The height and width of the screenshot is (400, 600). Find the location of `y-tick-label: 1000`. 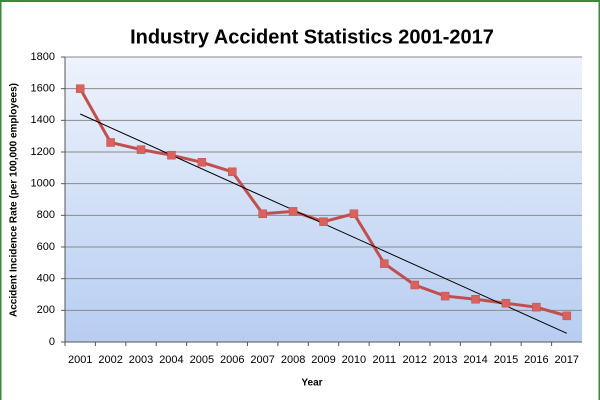

y-tick-label: 1000 is located at coordinates (43, 184).